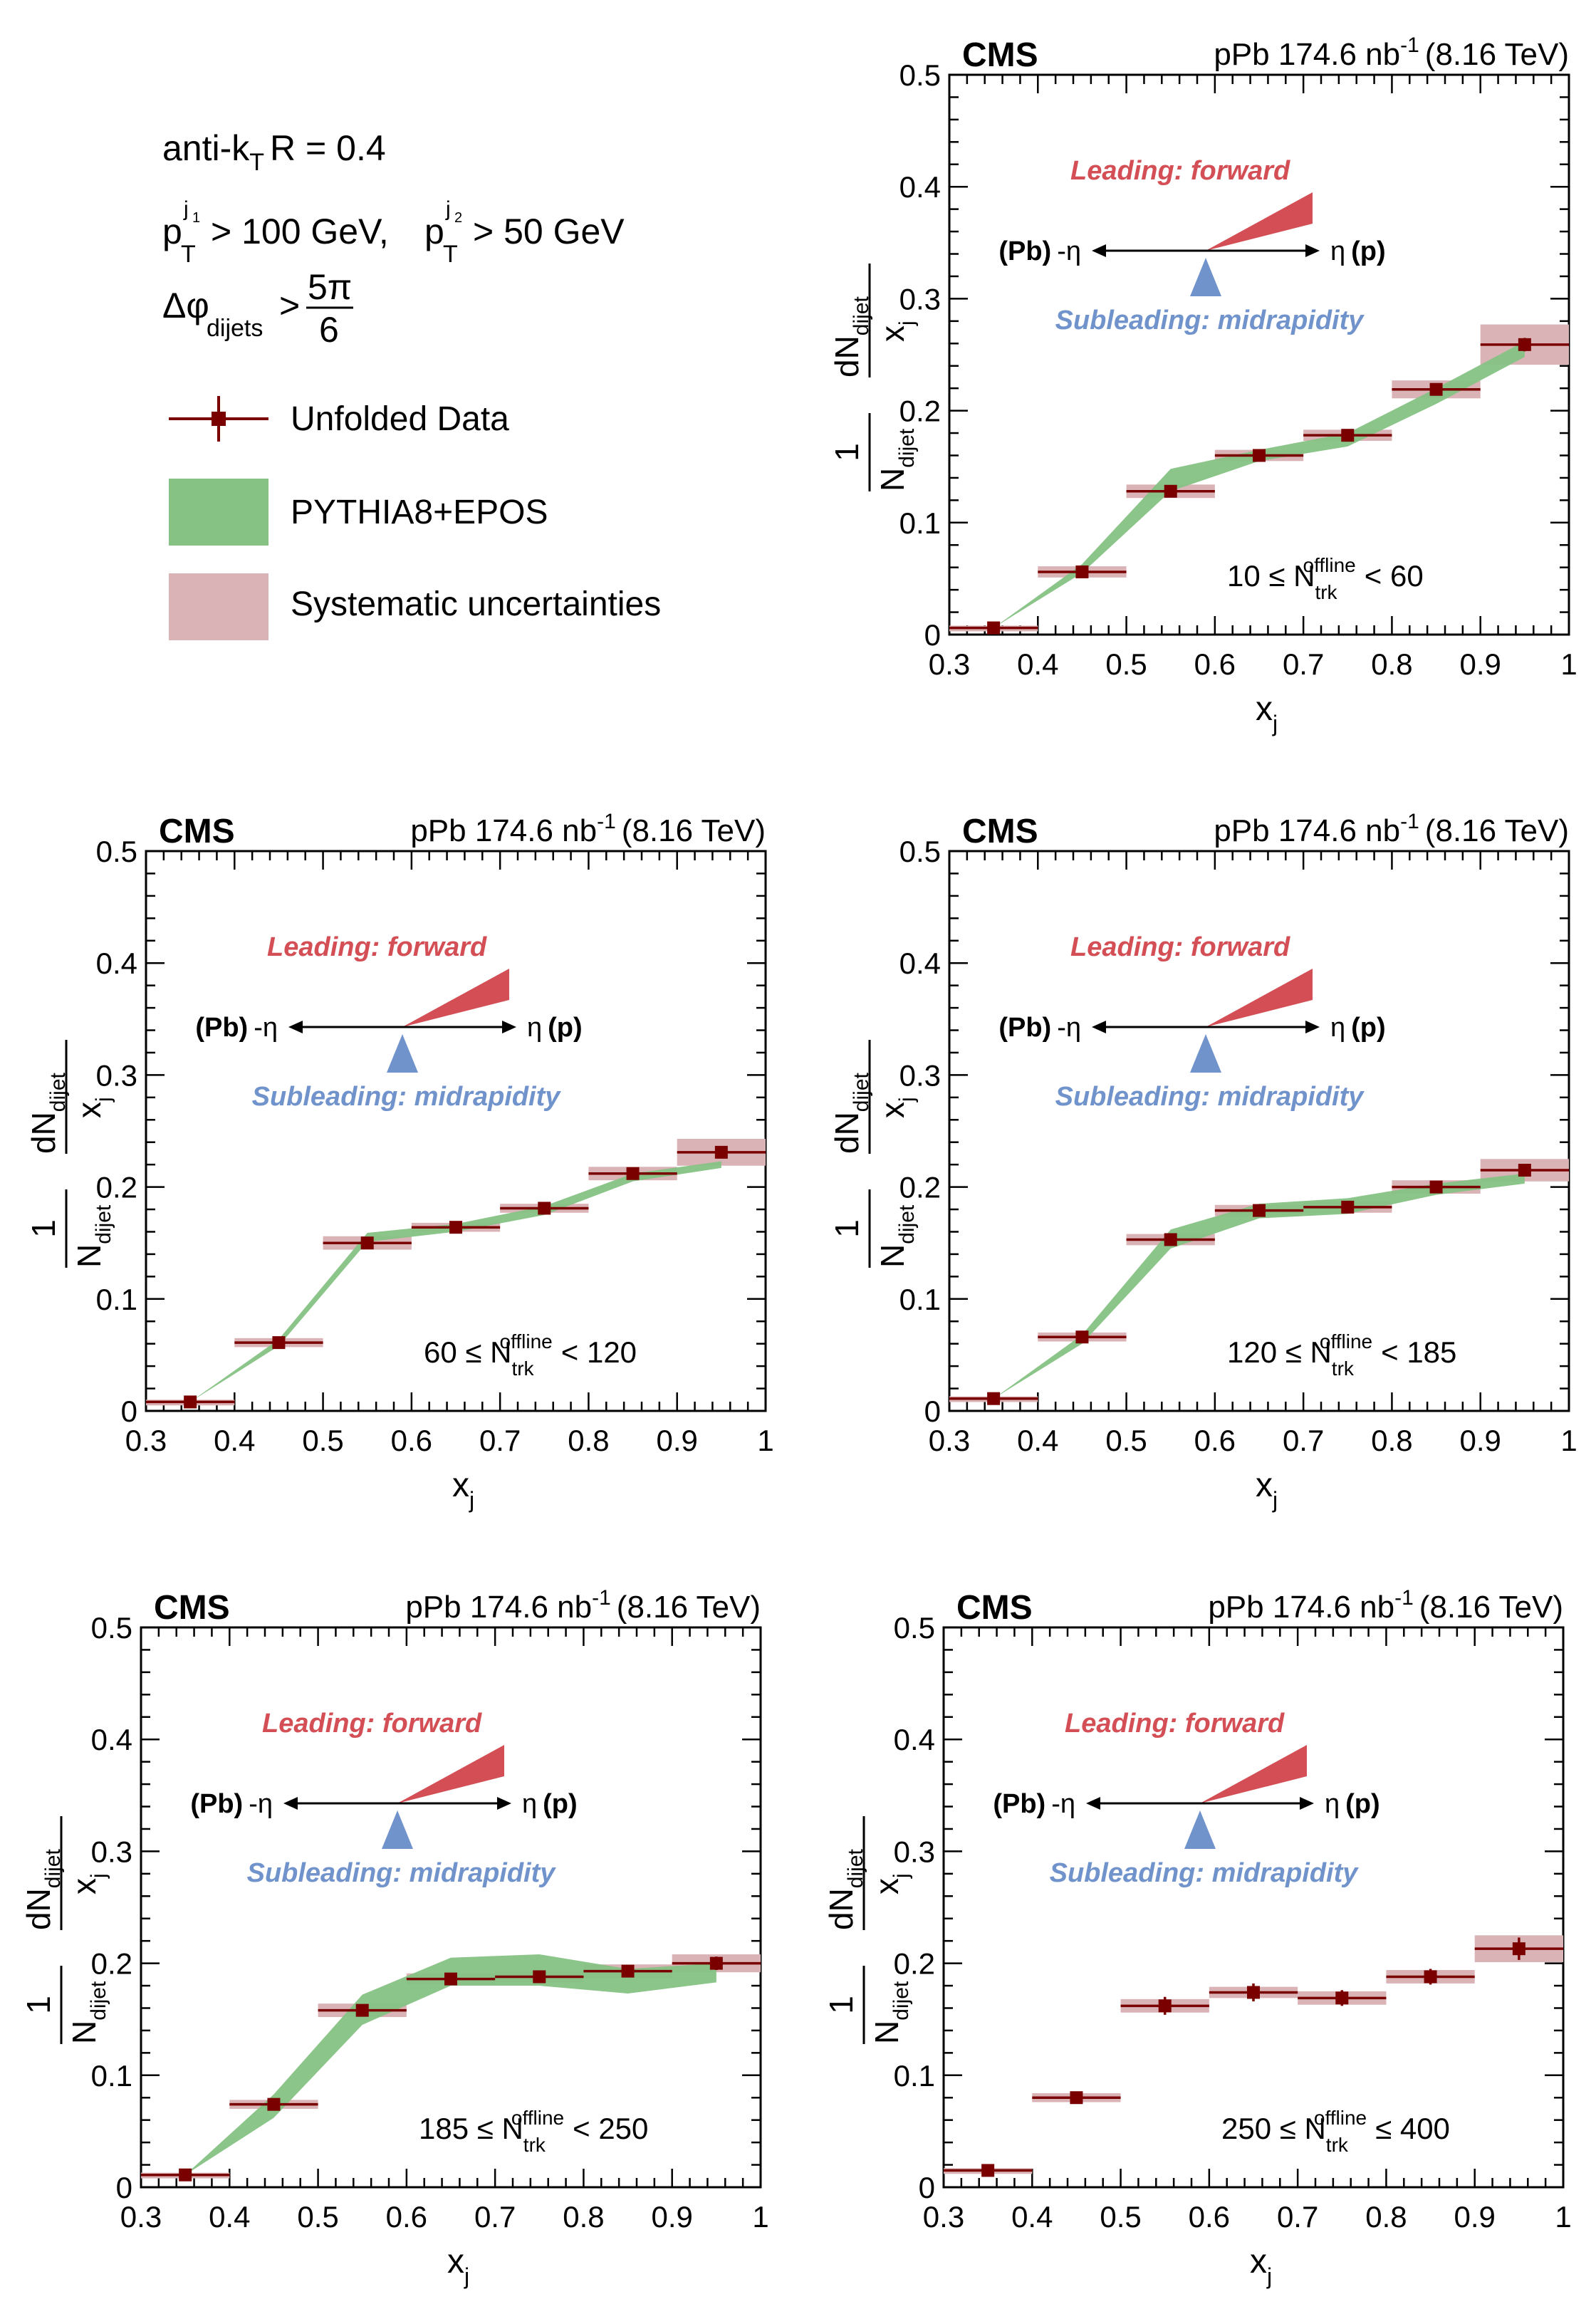 The image size is (1596, 2314). Describe the element at coordinates (188, 254) in the screenshot. I see `svg-text: T` at that location.